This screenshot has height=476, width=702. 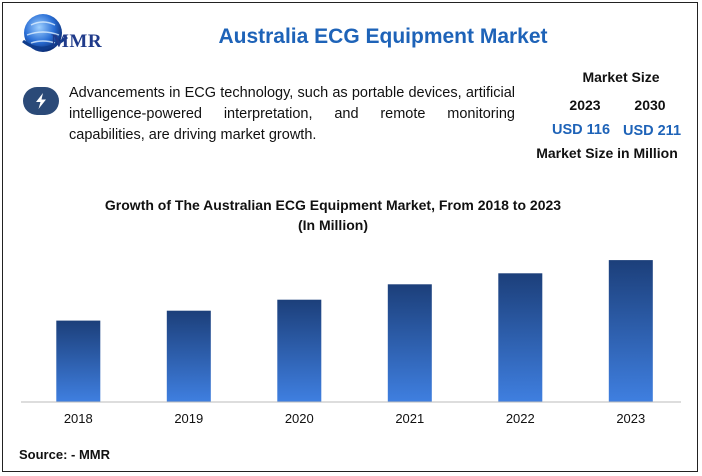 I want to click on page-title: Australia ECG Equipment Market, so click(x=383, y=36).